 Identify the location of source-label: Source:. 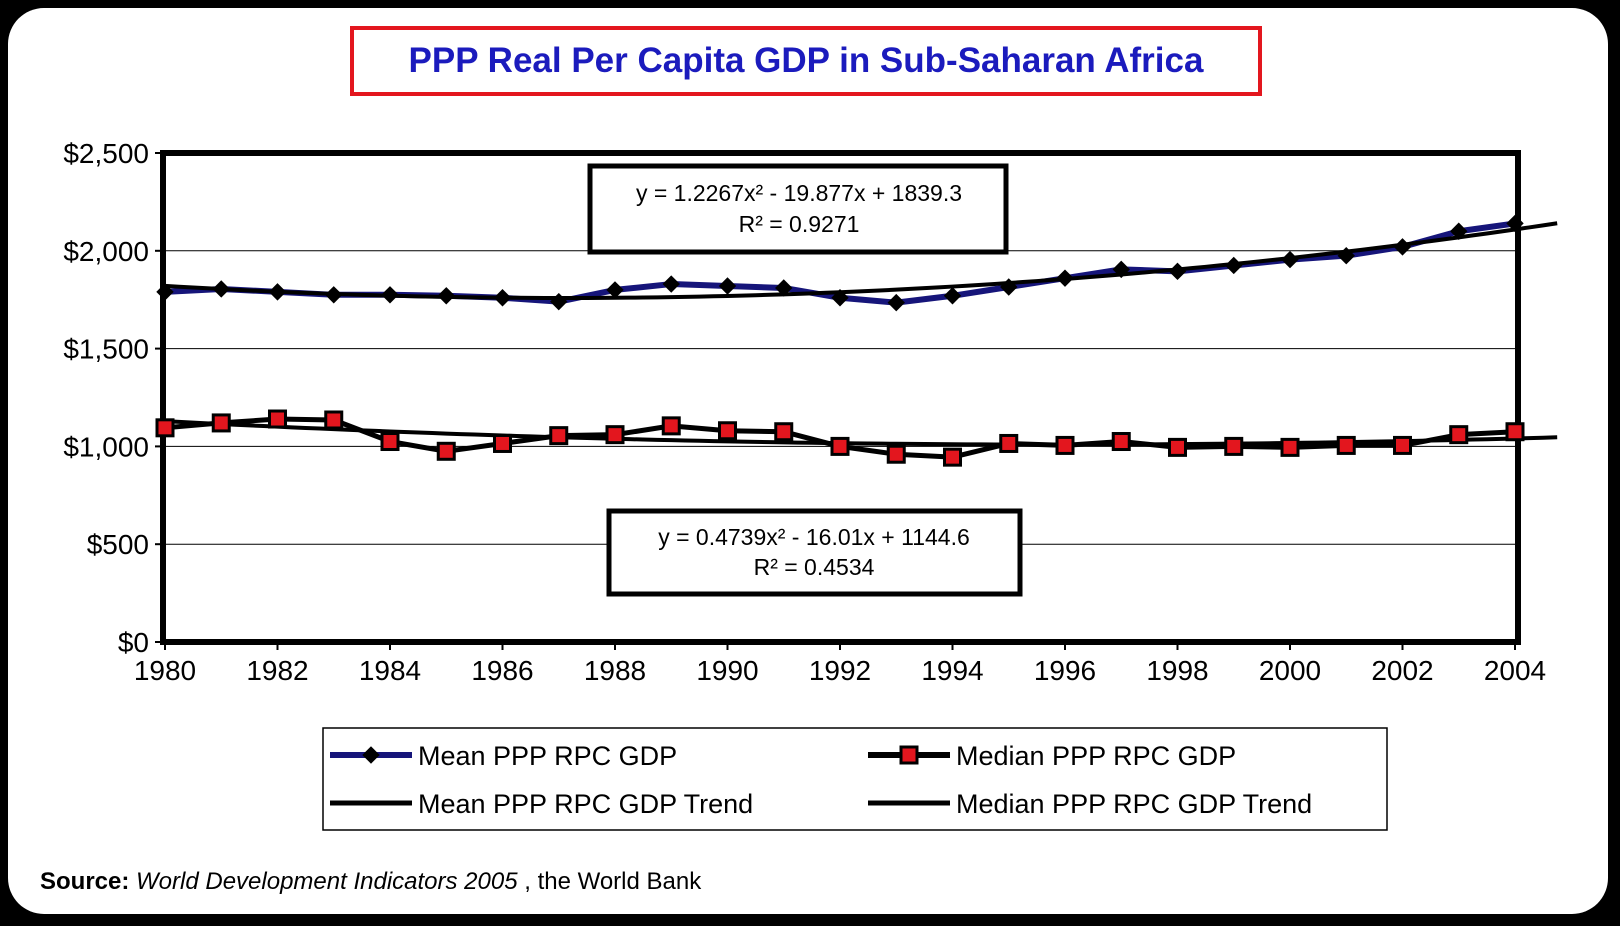
(85, 881).